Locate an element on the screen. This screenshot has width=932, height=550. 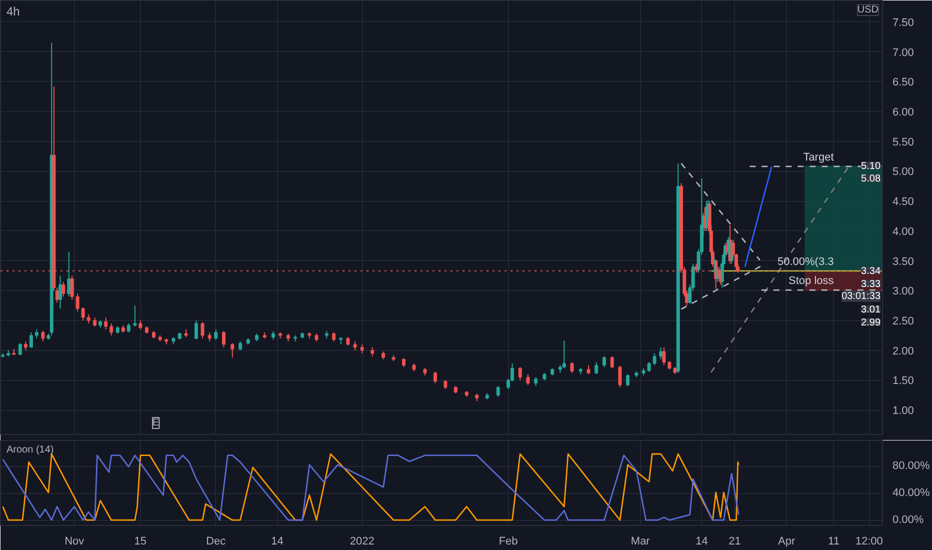
y-tick-label: 6.00 is located at coordinates (903, 112).